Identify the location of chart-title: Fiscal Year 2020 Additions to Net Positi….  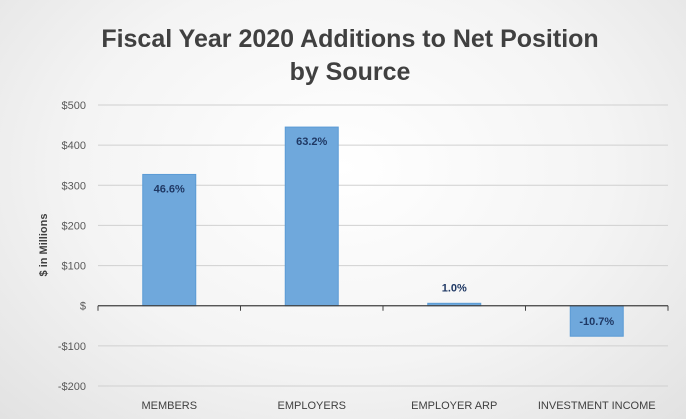
(349, 39).